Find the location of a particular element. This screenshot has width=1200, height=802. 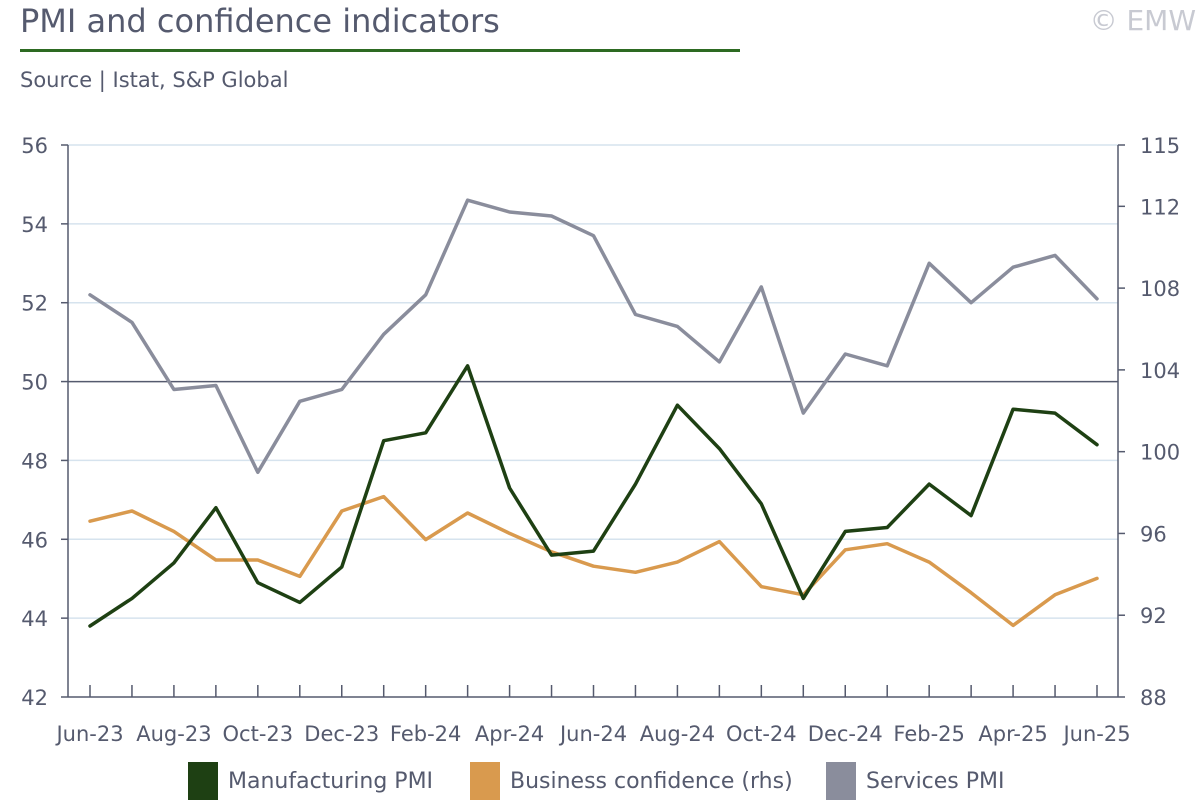

left-tick-label: 44 is located at coordinates (34, 619).